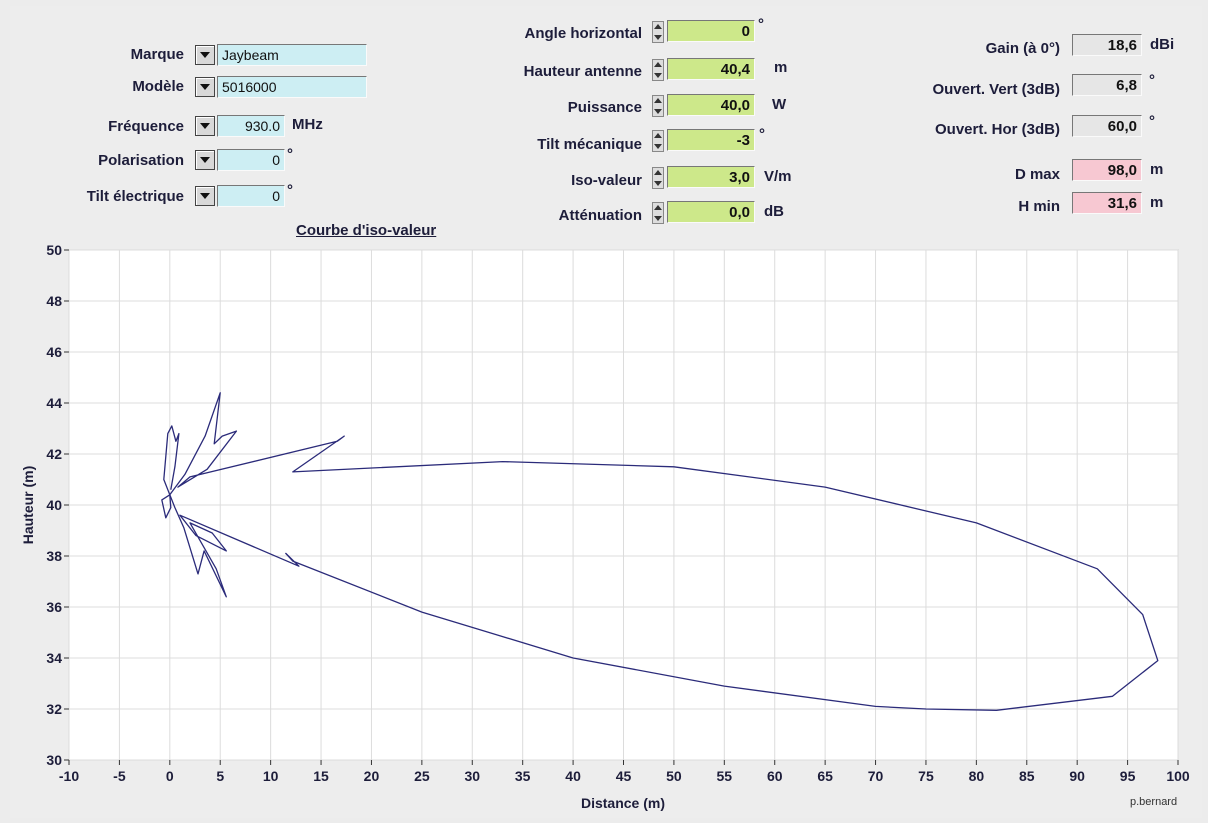 This screenshot has height=823, width=1208. Describe the element at coordinates (658, 70) in the screenshot. I see `hauteur-antenne-spinner` at that location.